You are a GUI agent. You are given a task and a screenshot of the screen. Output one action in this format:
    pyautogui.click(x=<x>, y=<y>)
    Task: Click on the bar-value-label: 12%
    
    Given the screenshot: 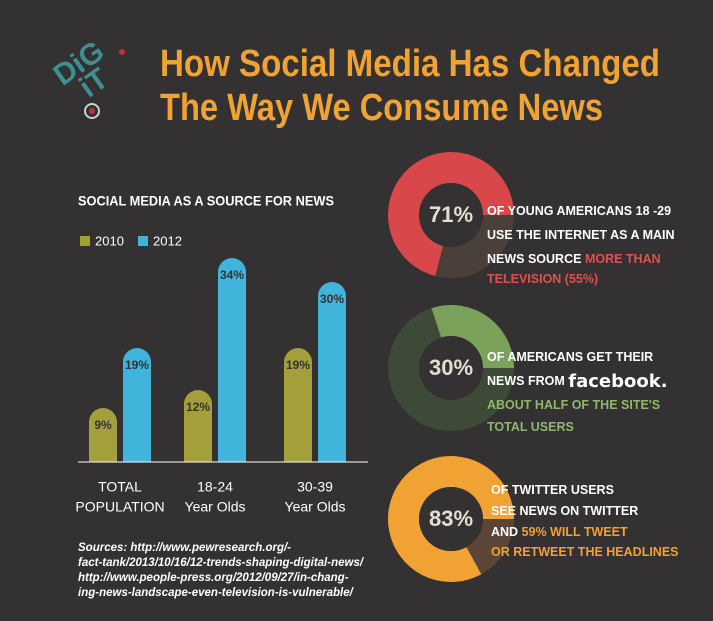 What is the action you would take?
    pyautogui.click(x=198, y=407)
    